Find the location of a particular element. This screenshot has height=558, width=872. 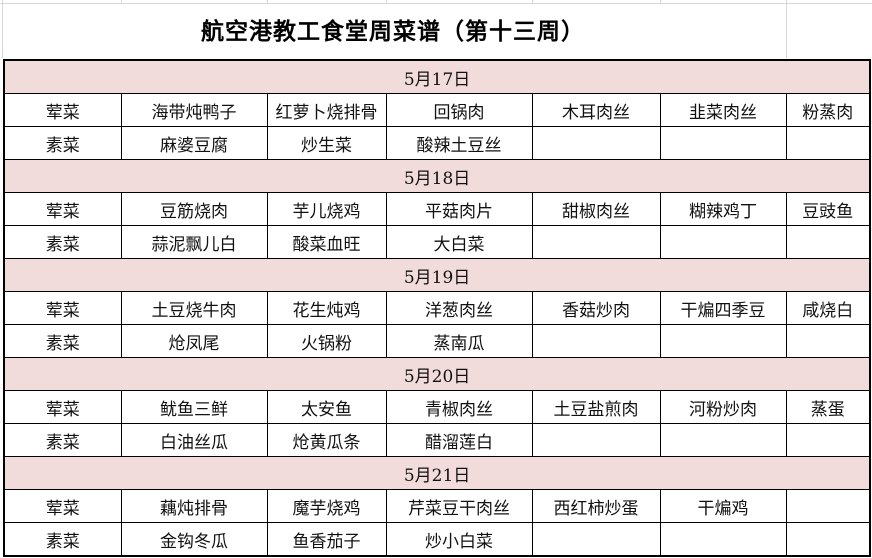

date-row: 5月19日 is located at coordinates (437, 275).